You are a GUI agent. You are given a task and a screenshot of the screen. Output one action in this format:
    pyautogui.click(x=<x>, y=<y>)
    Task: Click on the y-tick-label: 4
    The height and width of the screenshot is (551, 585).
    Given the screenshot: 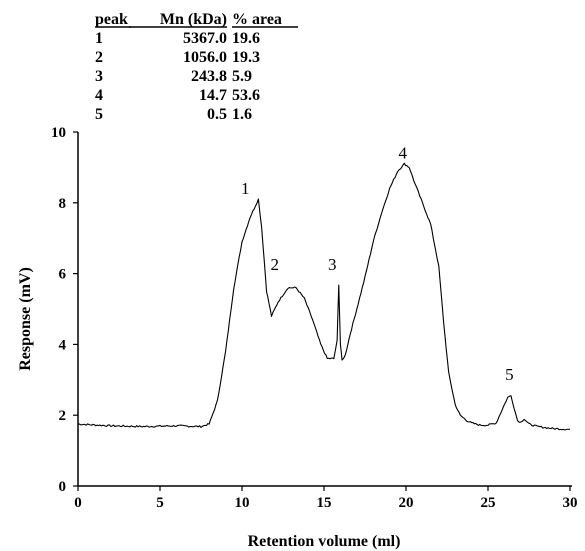 What is the action you would take?
    pyautogui.click(x=63, y=345)
    